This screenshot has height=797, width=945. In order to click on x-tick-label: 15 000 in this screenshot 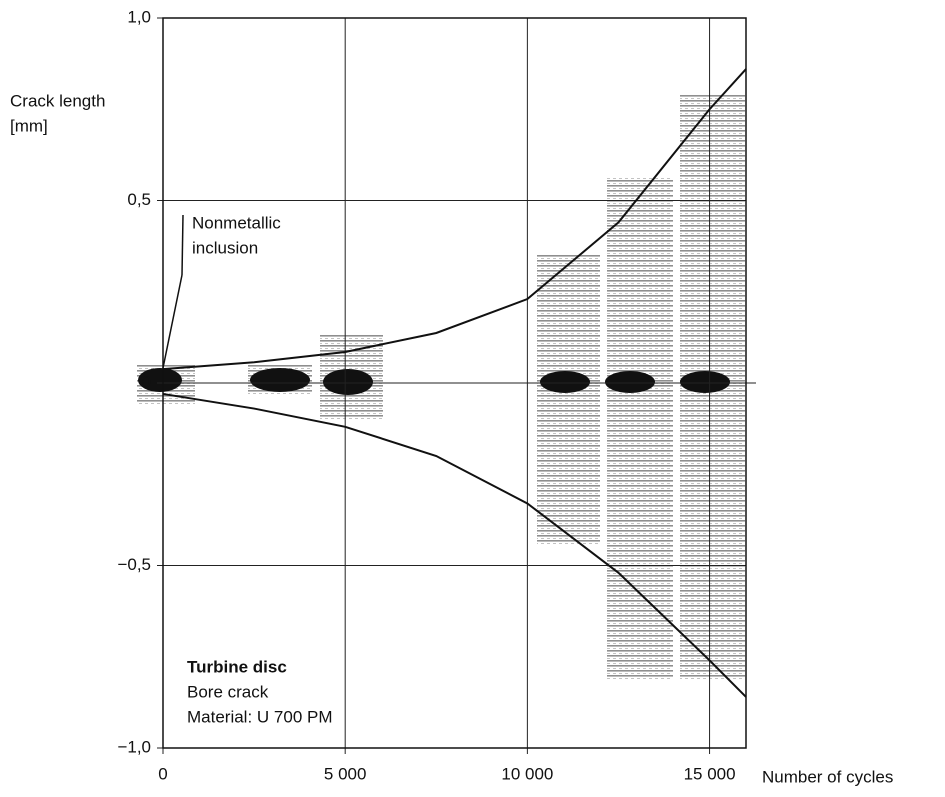, I will do `click(710, 773)`.